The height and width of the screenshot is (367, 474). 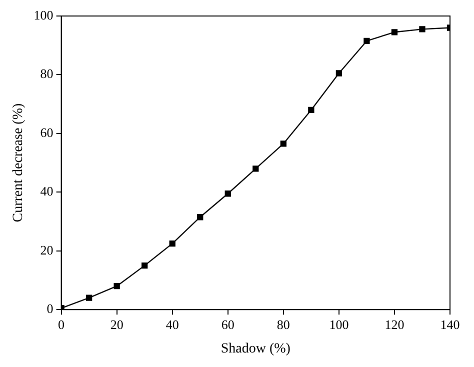 I want to click on x-tick-label: 80, so click(x=283, y=324).